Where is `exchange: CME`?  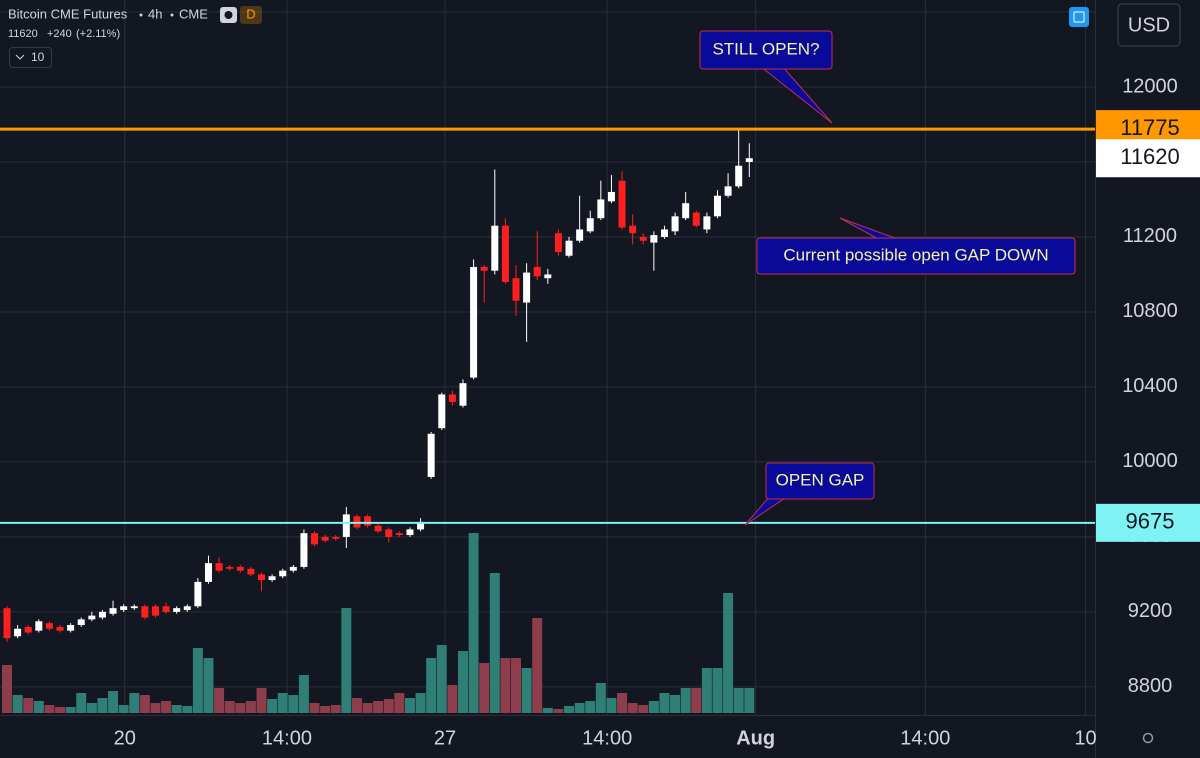
exchange: CME is located at coordinates (193, 13).